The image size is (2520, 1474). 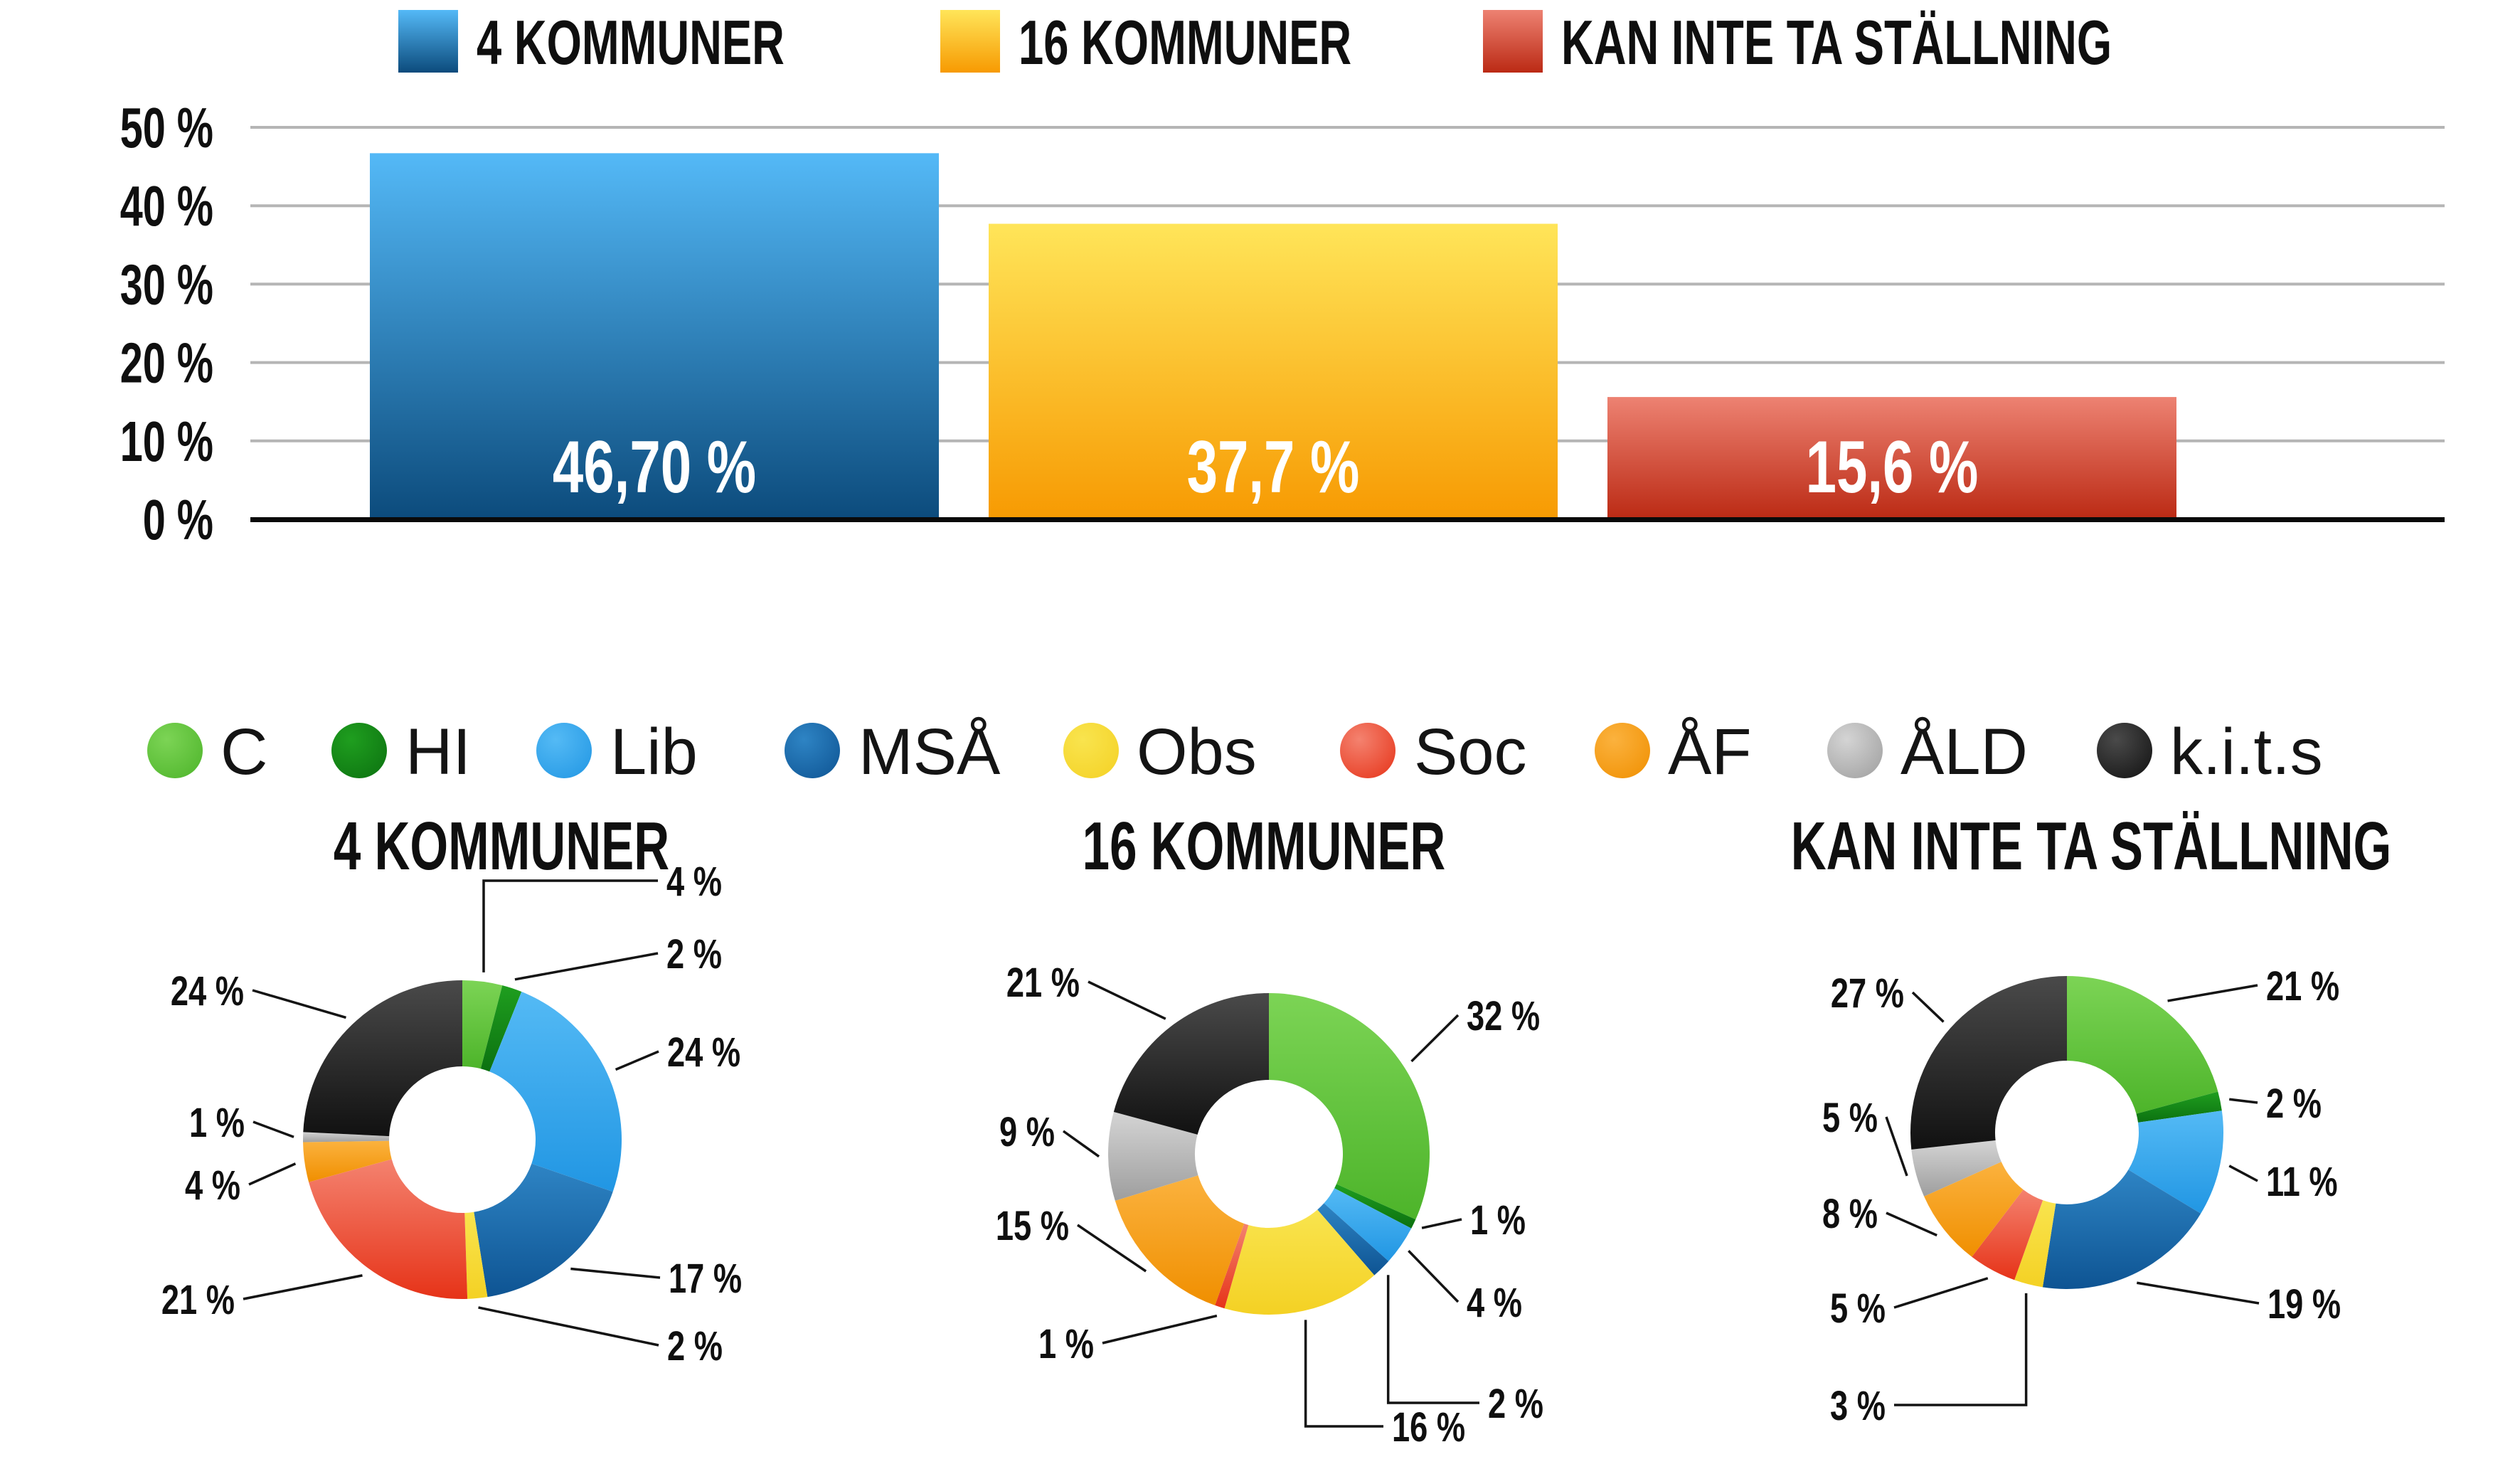 What do you see at coordinates (1964, 752) in the screenshot?
I see `party-label: ÅLD` at bounding box center [1964, 752].